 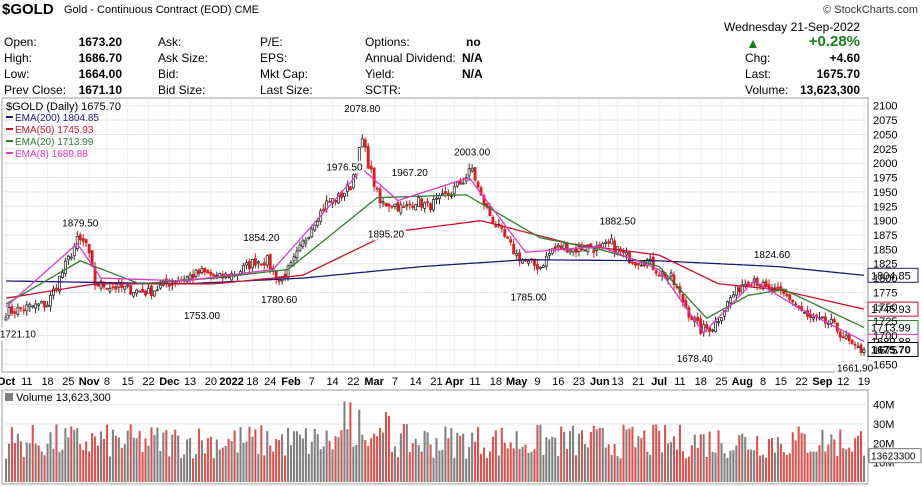 I want to click on pe-label: P/E:, so click(x=271, y=42).